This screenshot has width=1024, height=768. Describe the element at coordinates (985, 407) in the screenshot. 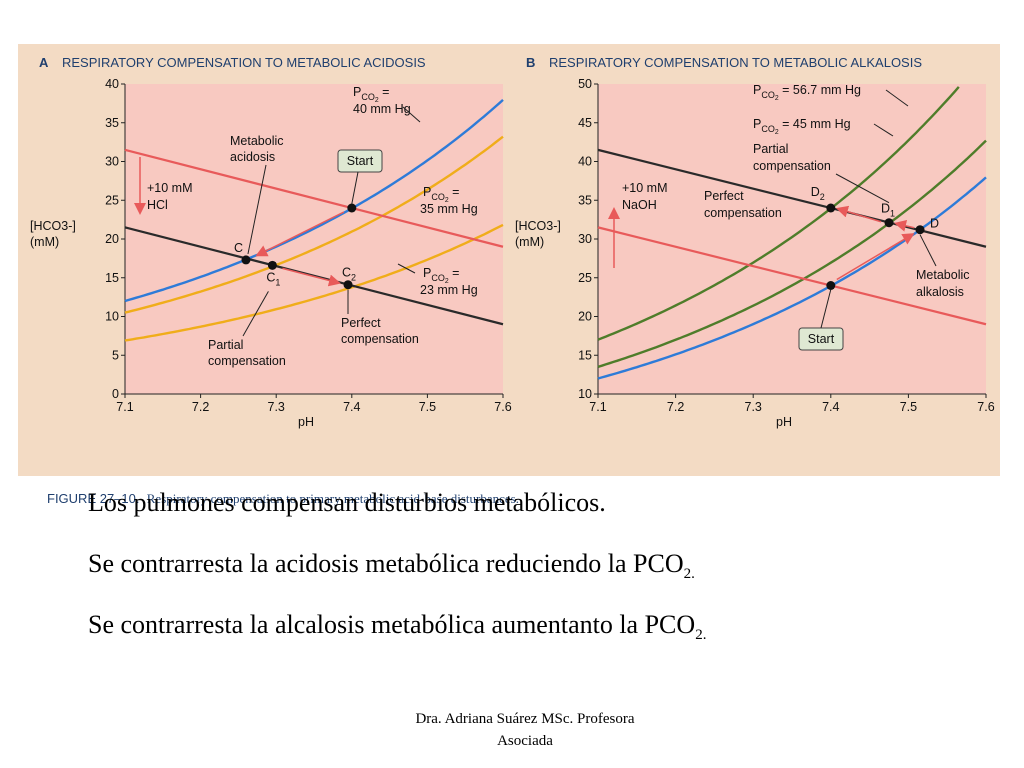

I see `panel-b-x-tick-label: 7.6` at that location.